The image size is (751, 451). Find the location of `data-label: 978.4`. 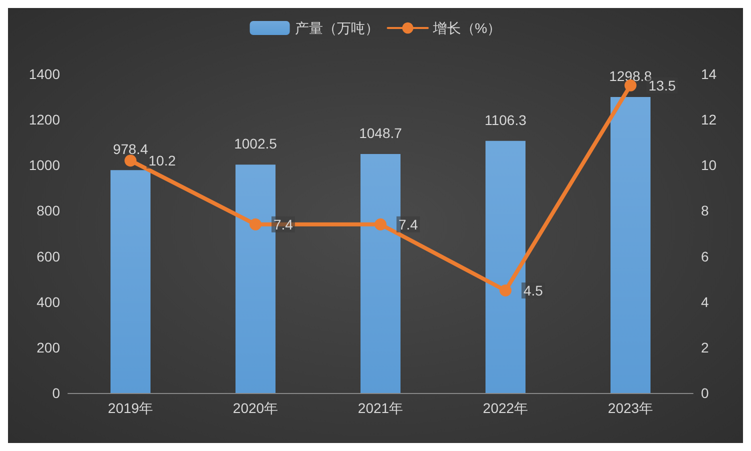

data-label: 978.4 is located at coordinates (130, 149).